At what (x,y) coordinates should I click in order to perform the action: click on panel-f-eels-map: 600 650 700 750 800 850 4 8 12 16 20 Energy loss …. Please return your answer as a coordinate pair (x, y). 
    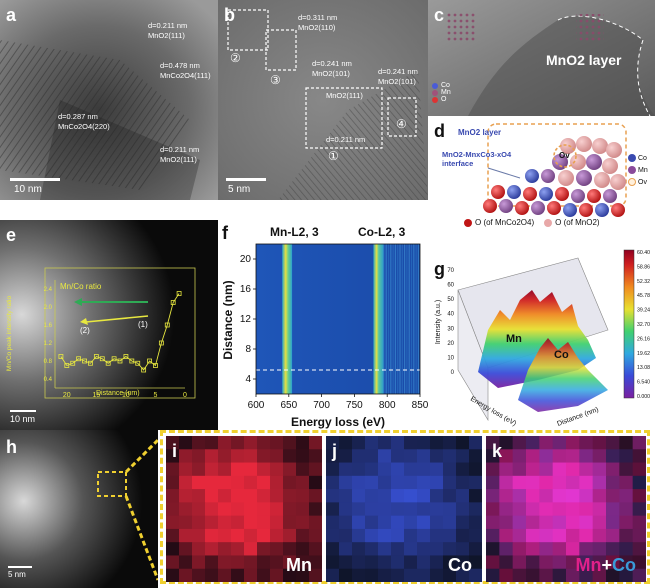
    Looking at the image, I should click on (323, 325).